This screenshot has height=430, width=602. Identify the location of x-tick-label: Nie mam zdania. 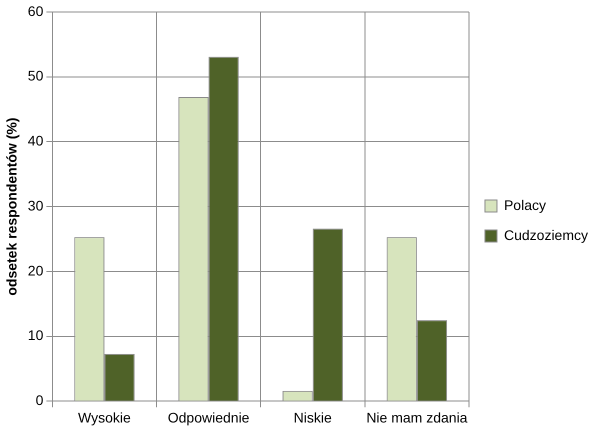
(417, 417).